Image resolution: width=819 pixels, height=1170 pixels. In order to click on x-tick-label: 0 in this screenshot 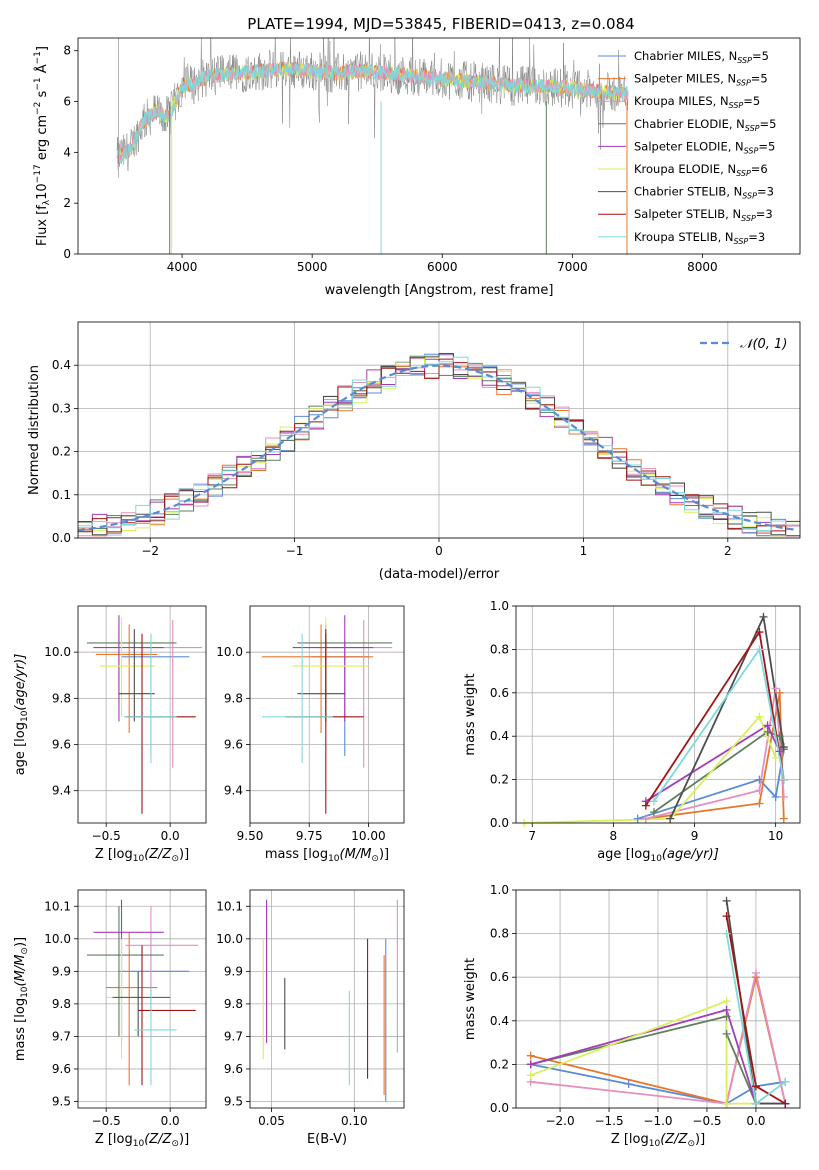, I will do `click(439, 551)`.